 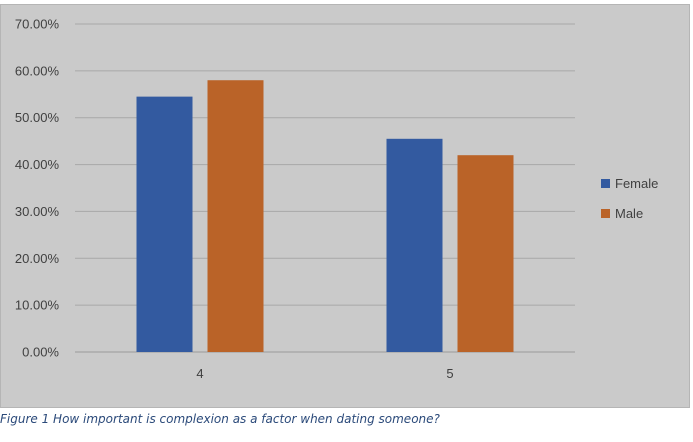 I want to click on y-tick-label: 50.00%, so click(x=37, y=117).